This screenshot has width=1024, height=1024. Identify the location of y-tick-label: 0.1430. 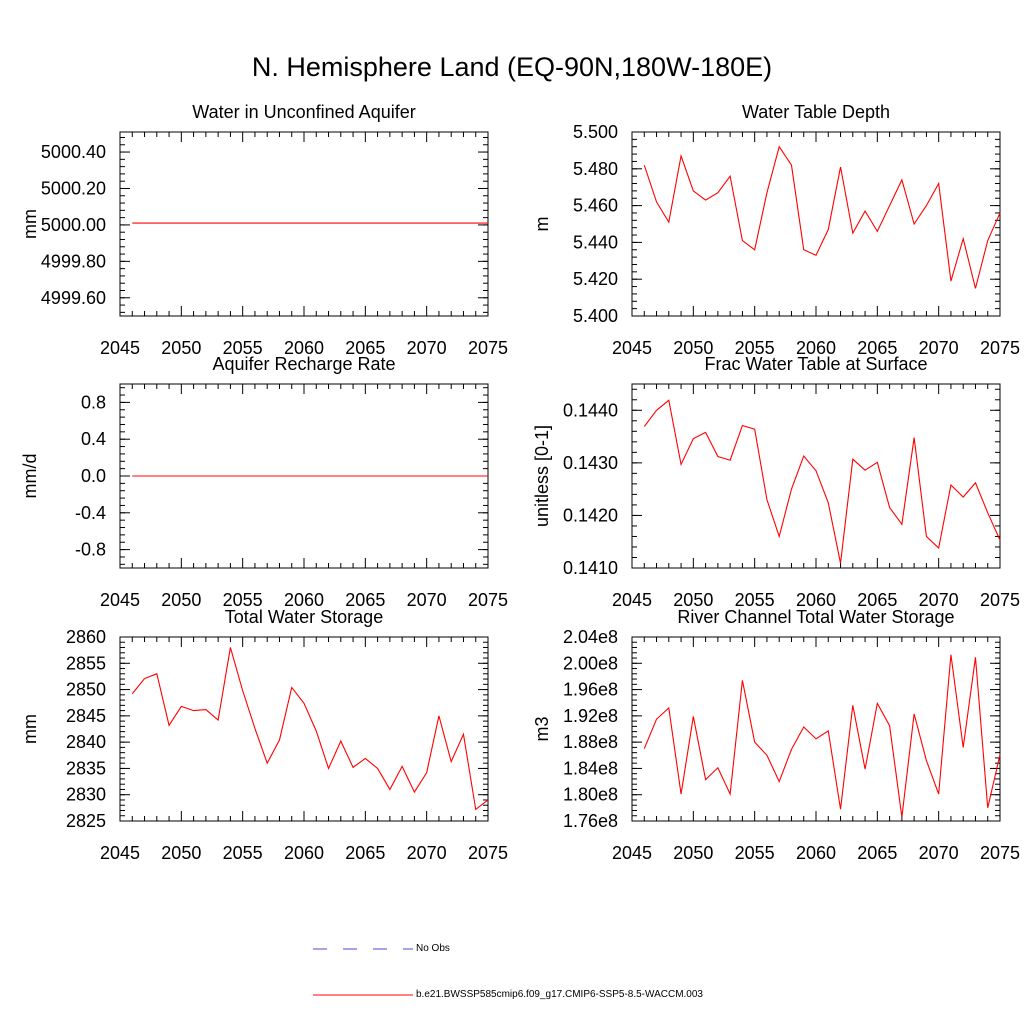
(590, 463).